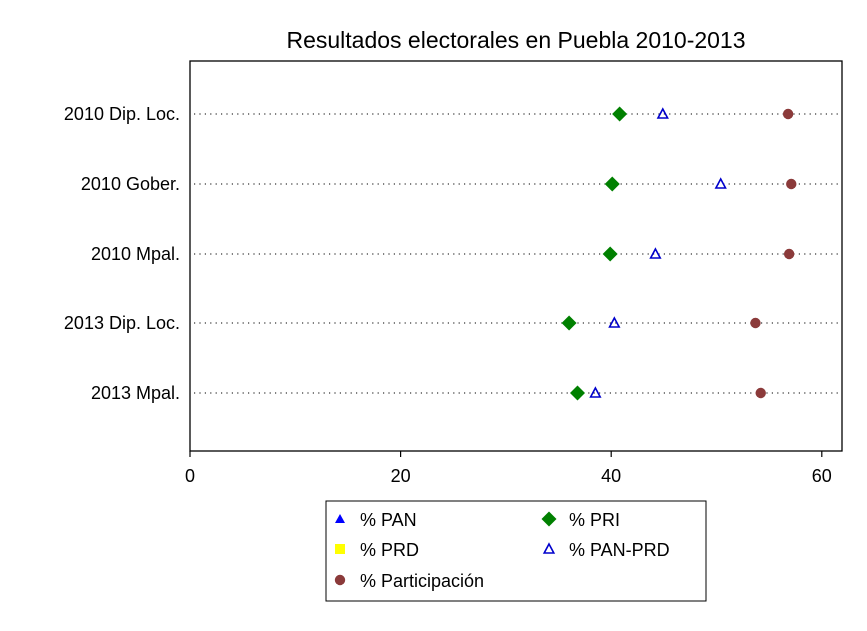 This screenshot has height=631, width=867. I want to click on category-label: 2010 Gober., so click(130, 184).